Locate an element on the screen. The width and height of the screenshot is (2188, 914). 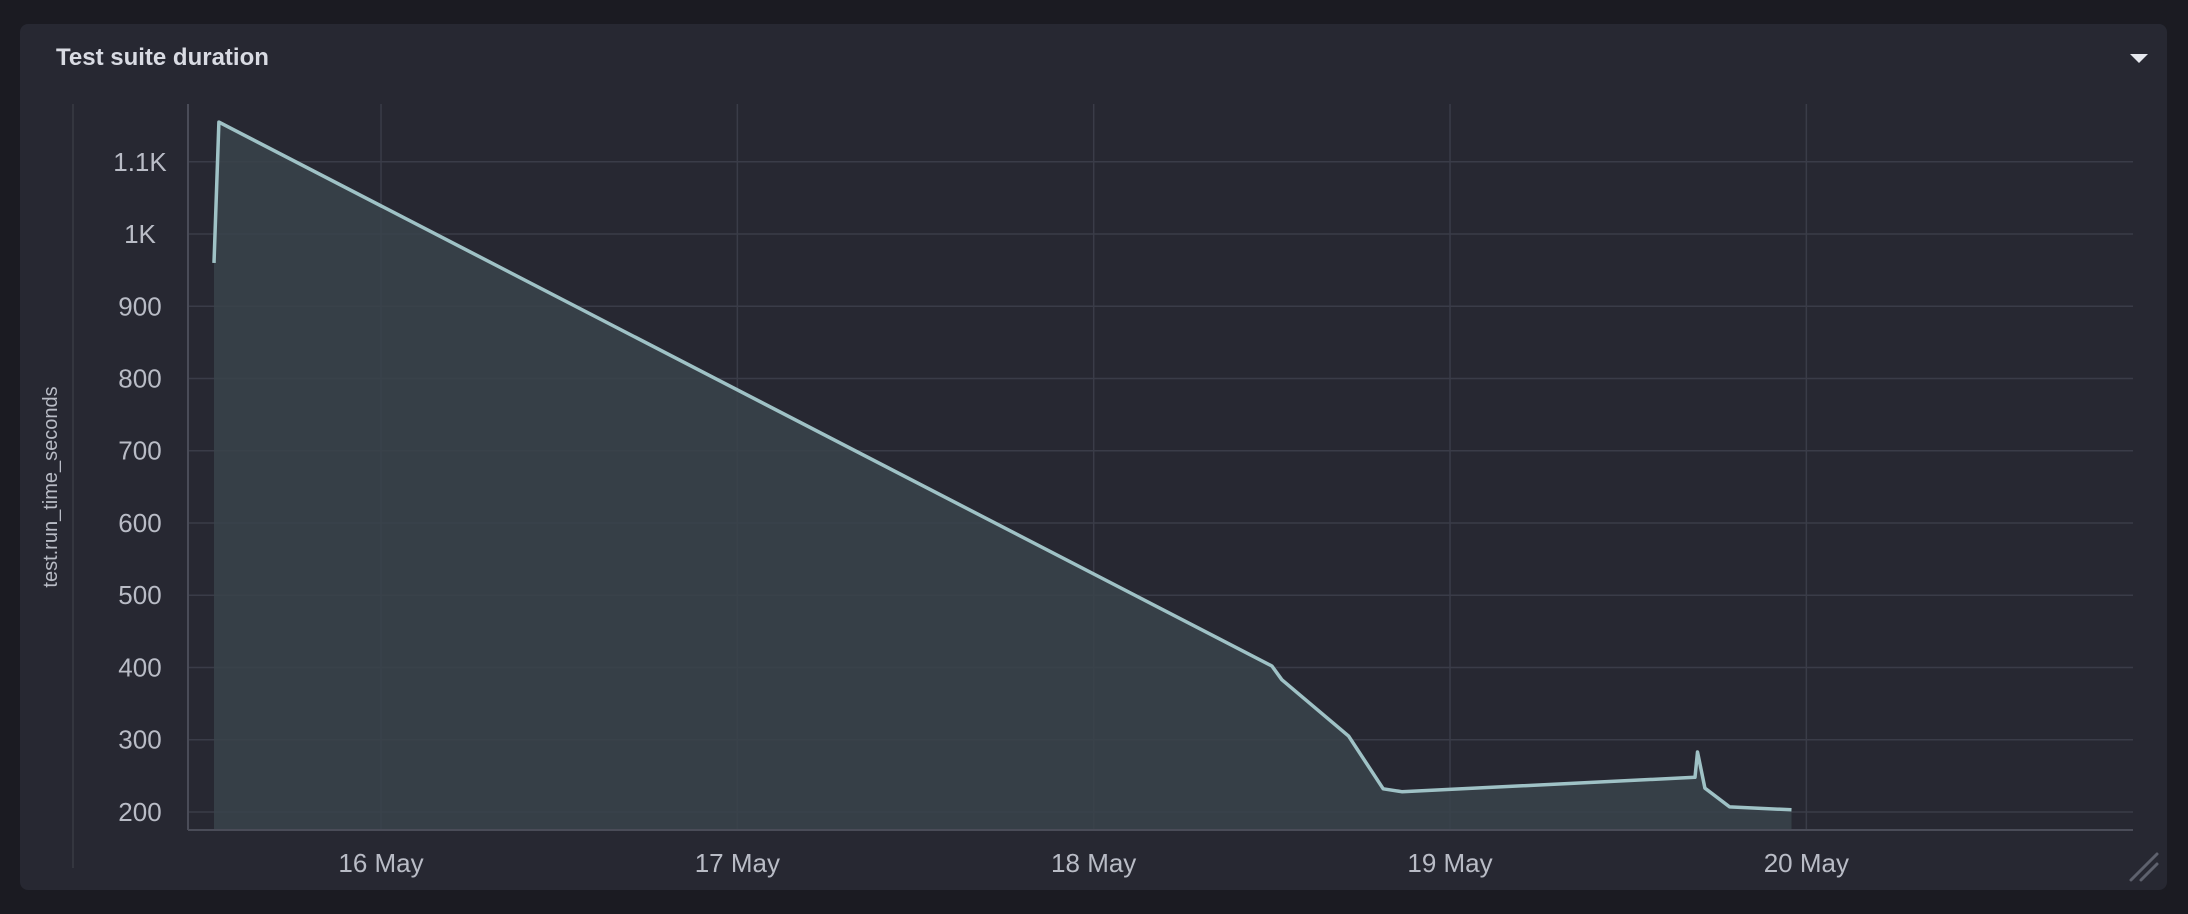
y-tick-label: 1.1K is located at coordinates (140, 162).